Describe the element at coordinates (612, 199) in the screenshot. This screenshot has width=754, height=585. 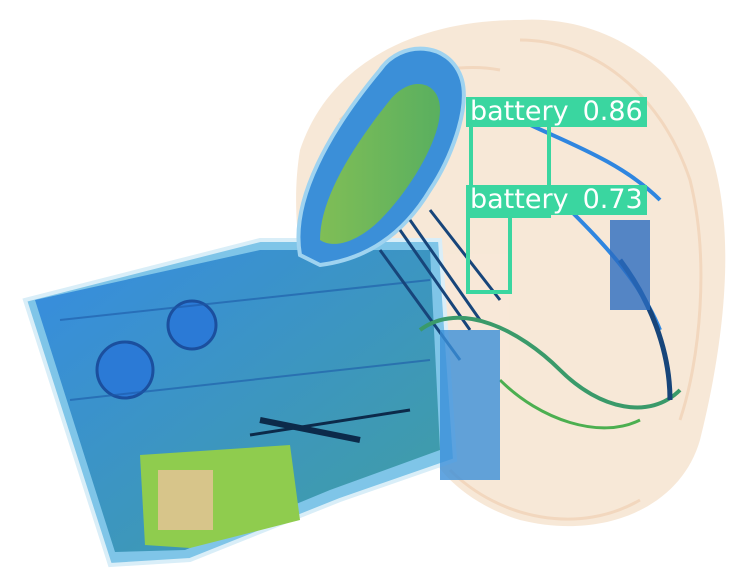
I see `detection-confidence: 0.73` at that location.